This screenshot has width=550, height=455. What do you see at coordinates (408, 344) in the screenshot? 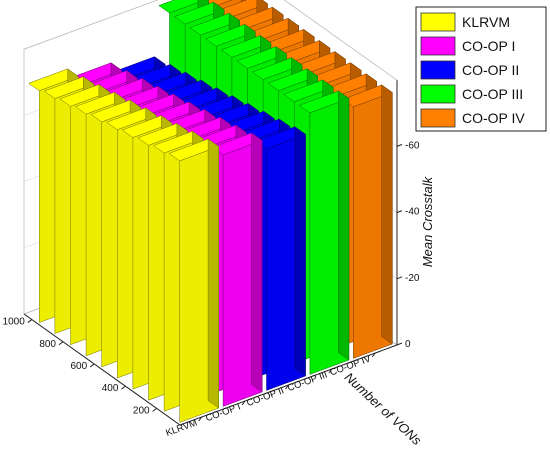
I see `z-tick-label: 0` at bounding box center [408, 344].